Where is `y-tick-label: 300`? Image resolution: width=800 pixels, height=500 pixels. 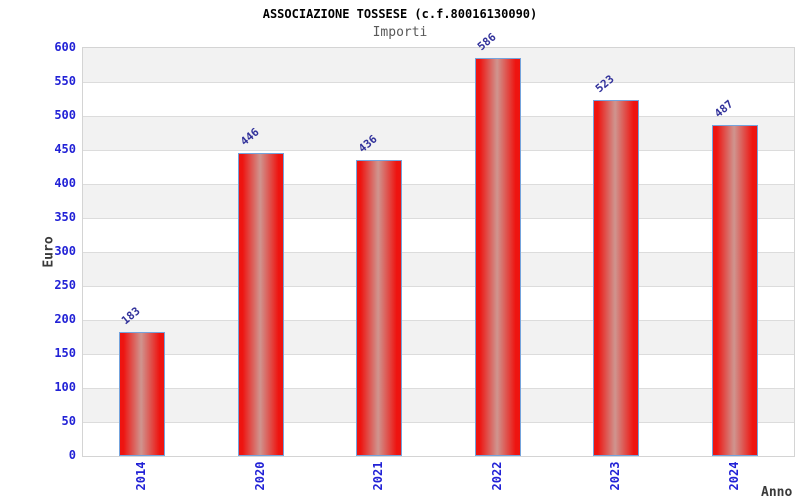 y-tick-label: 300 is located at coordinates (65, 251).